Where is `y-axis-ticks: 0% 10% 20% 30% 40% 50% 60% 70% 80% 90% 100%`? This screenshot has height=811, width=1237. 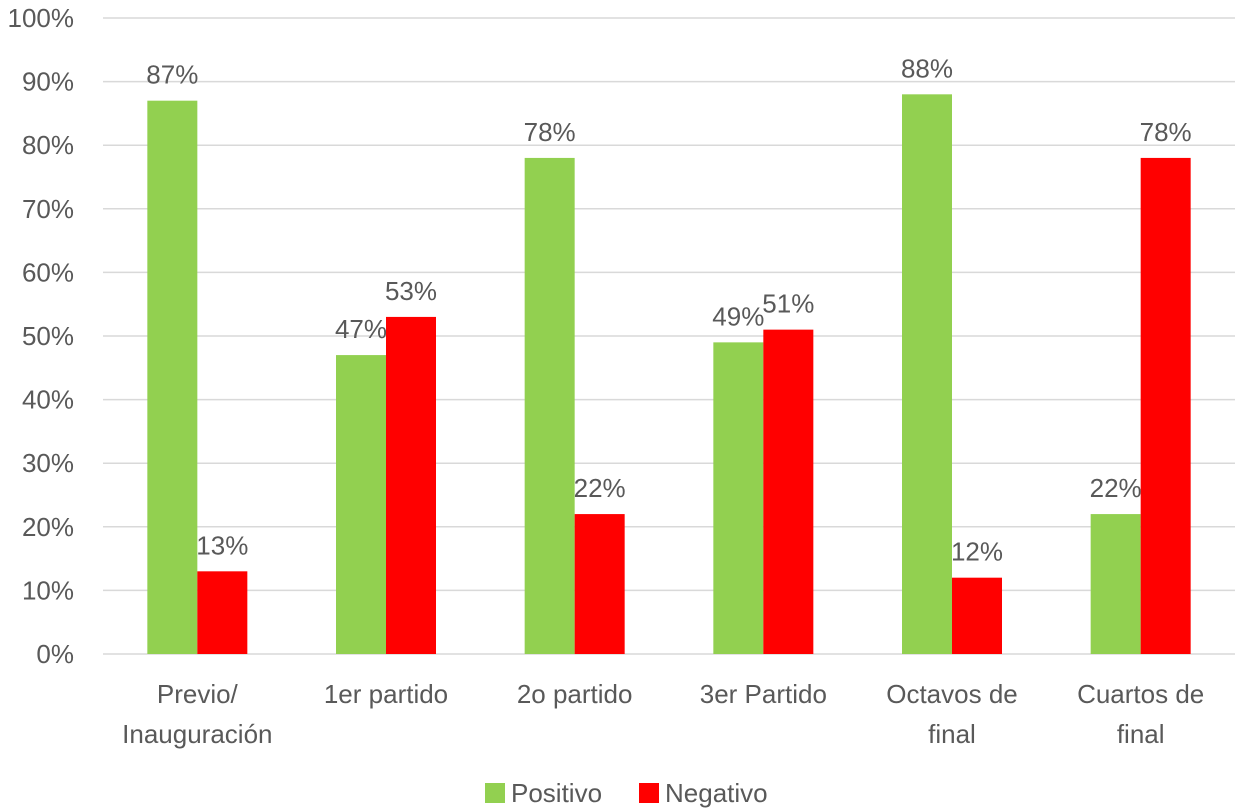 y-axis-ticks: 0% 10% 20% 30% 40% 50% 60% 70% 80% 90% 100% is located at coordinates (41, 336).